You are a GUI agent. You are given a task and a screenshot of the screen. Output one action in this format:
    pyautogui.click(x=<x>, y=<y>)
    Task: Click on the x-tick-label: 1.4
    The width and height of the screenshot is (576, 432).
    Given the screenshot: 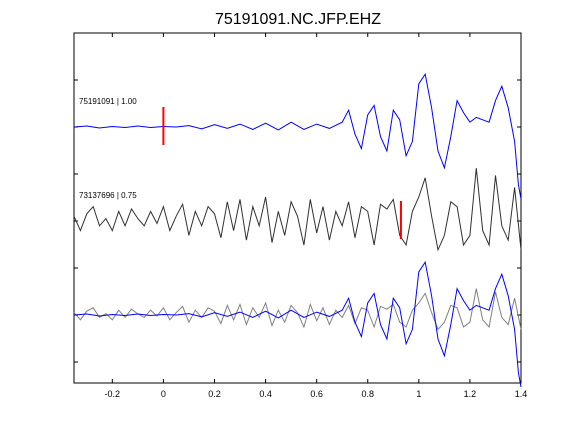 What is the action you would take?
    pyautogui.click(x=521, y=394)
    